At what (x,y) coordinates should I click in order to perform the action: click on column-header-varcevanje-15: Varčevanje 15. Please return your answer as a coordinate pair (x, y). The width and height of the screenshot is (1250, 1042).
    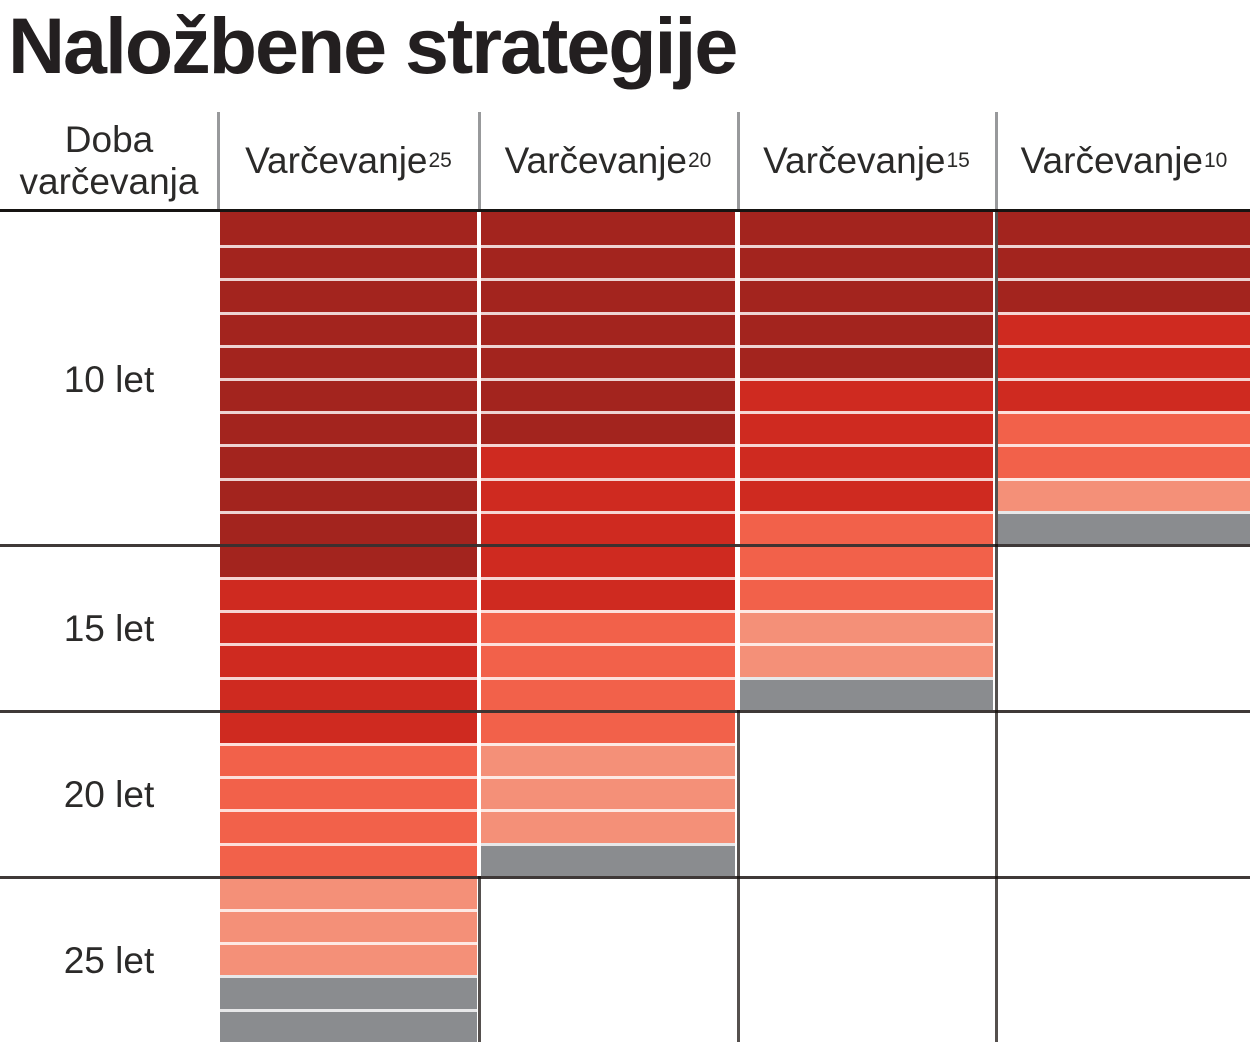
    Looking at the image, I should click on (866, 160).